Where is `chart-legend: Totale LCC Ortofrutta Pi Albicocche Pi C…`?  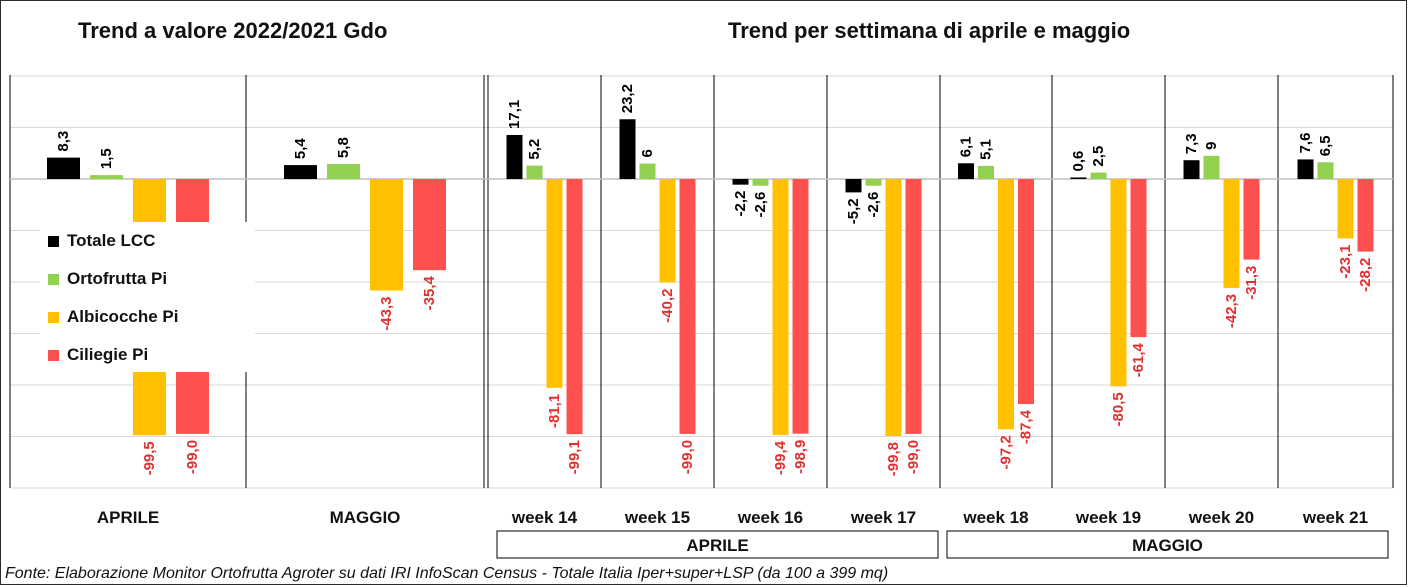 chart-legend: Totale LCC Ortofrutta Pi Albicocche Pi C… is located at coordinates (147, 297).